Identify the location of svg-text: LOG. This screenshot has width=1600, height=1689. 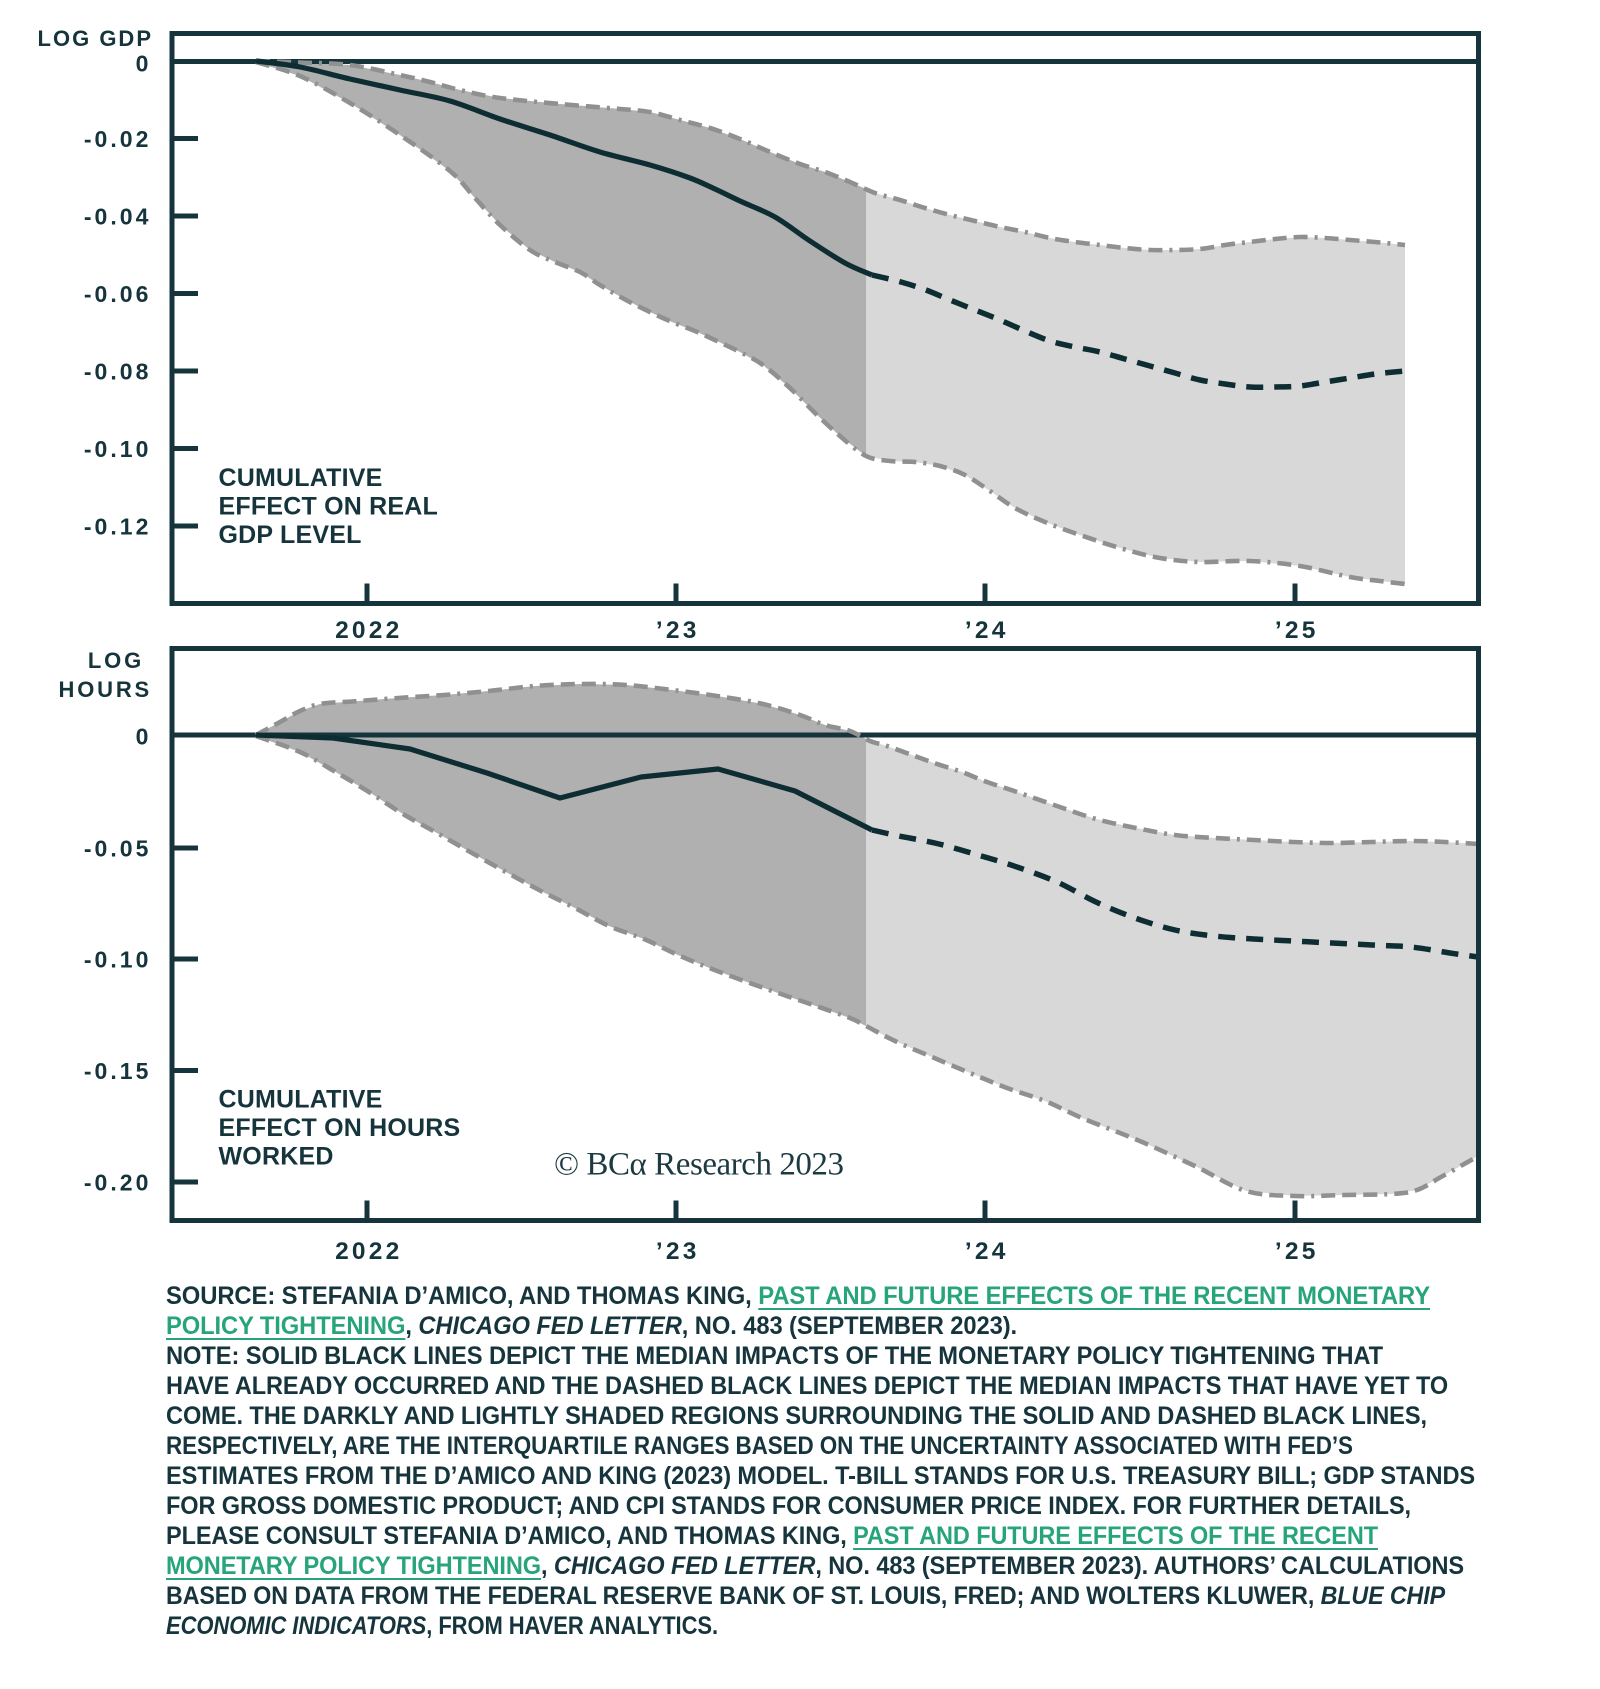
(116, 660).